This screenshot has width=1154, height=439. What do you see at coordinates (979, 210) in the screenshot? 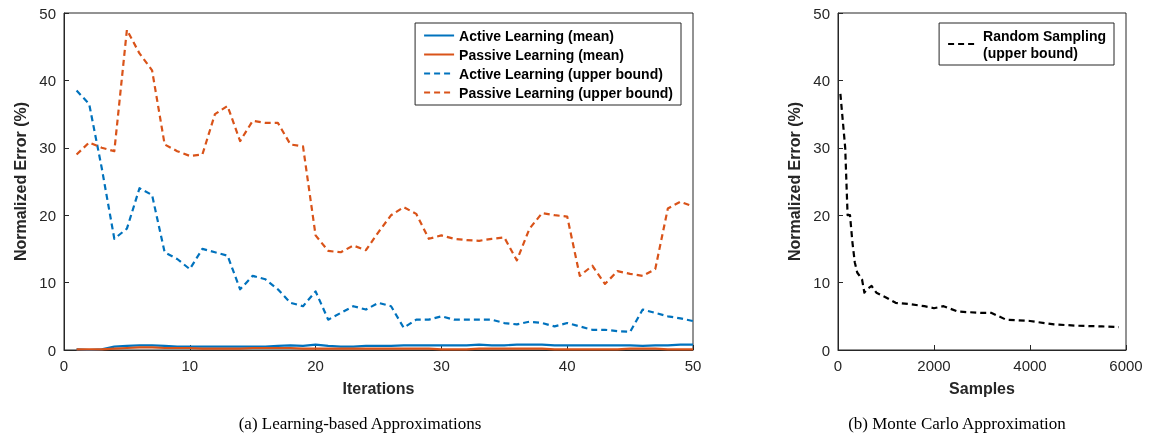
I see `line-series` at bounding box center [979, 210].